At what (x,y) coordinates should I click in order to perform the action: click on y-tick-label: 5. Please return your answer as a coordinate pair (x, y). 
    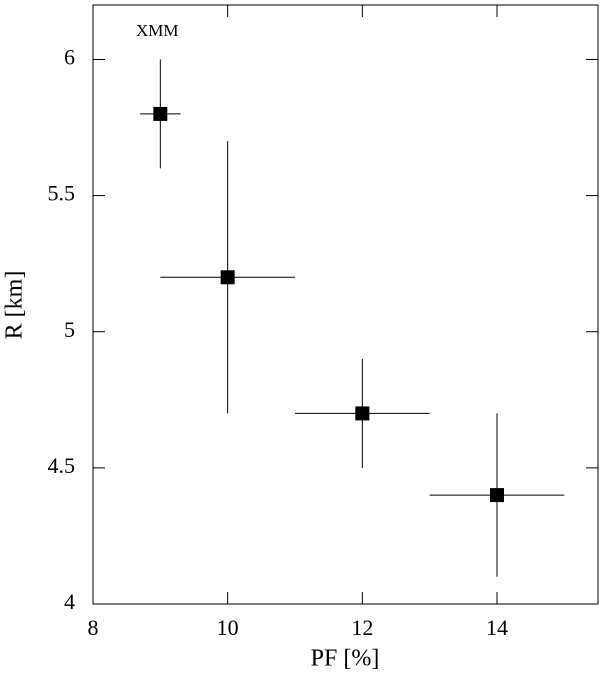
    Looking at the image, I should click on (69, 329).